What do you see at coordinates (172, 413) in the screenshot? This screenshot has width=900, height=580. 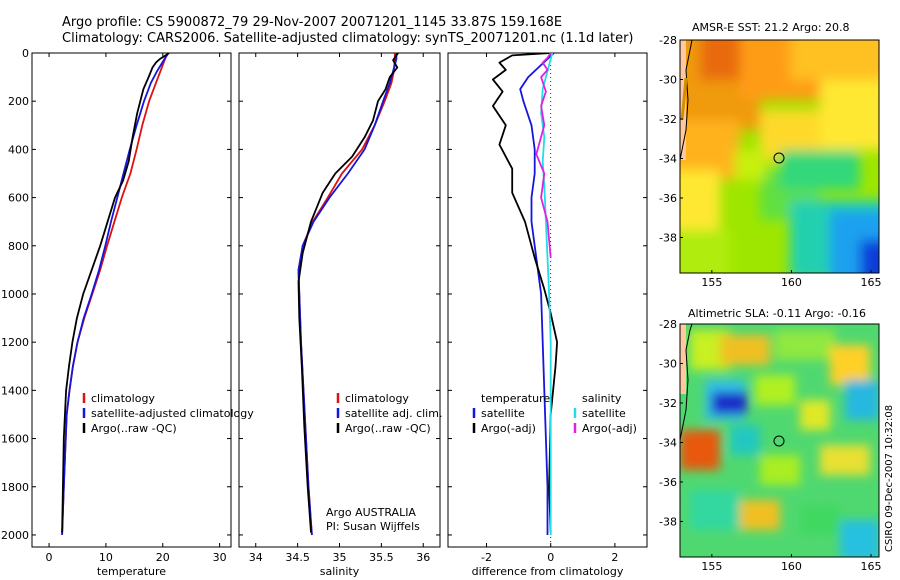 I see `temperature-legend-label: satellite-adjusted climatology` at bounding box center [172, 413].